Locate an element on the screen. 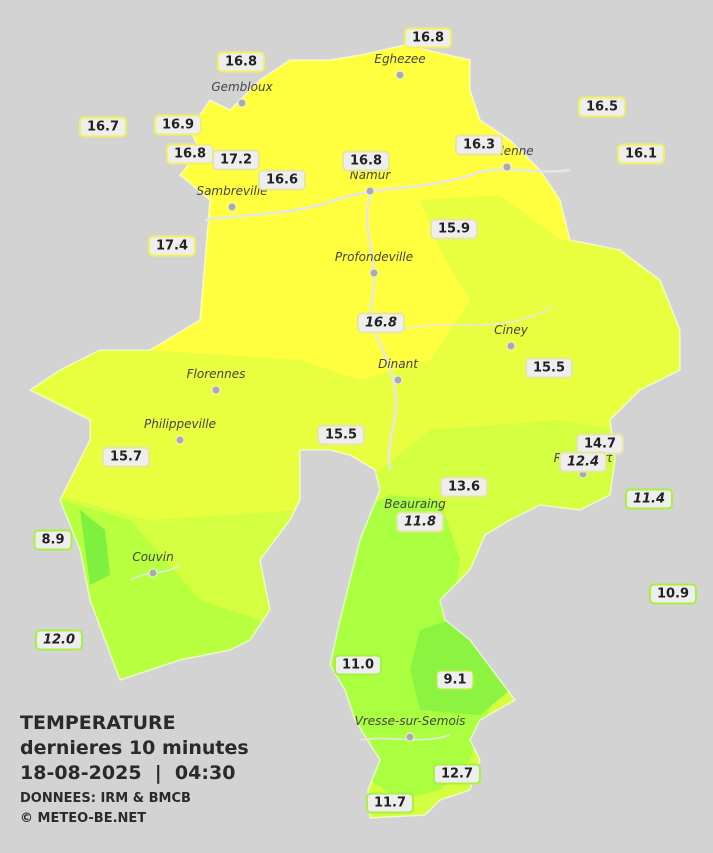 This screenshot has width=713, height=853. city-name: Couvin is located at coordinates (152, 557).